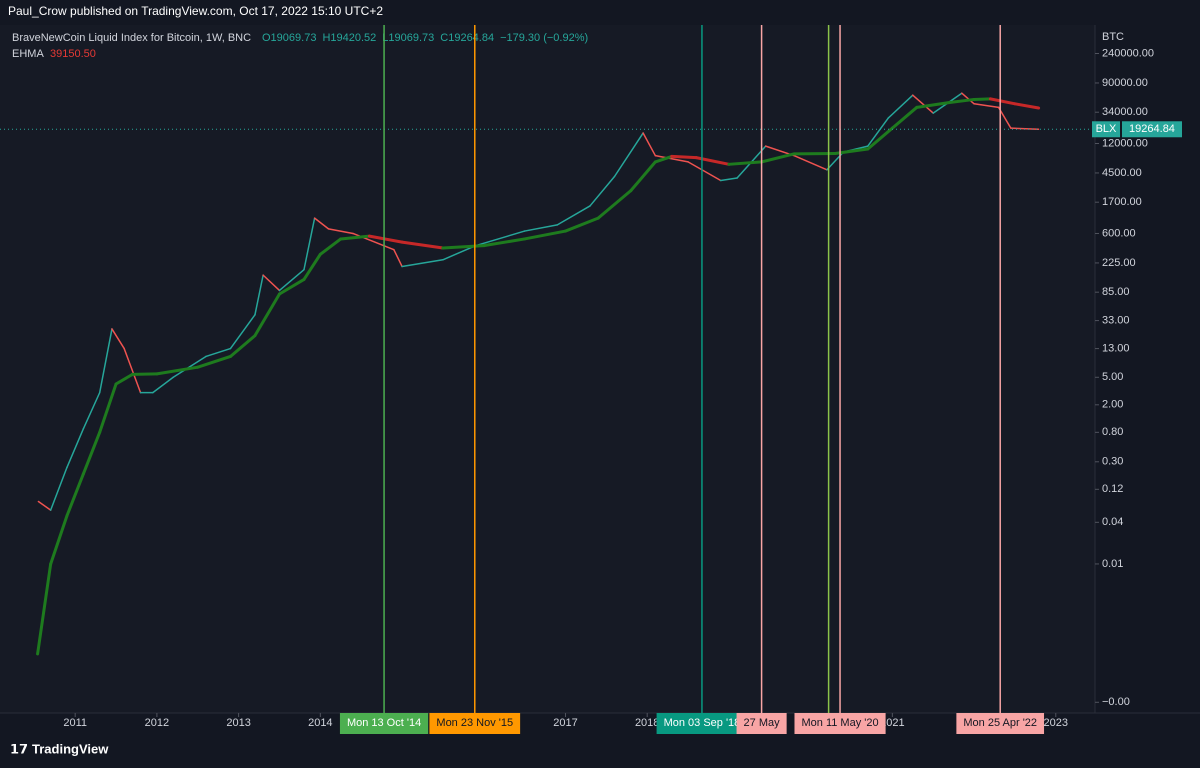 The image size is (1200, 768). I want to click on event-label: Mon 03 Sep '18, so click(702, 723).